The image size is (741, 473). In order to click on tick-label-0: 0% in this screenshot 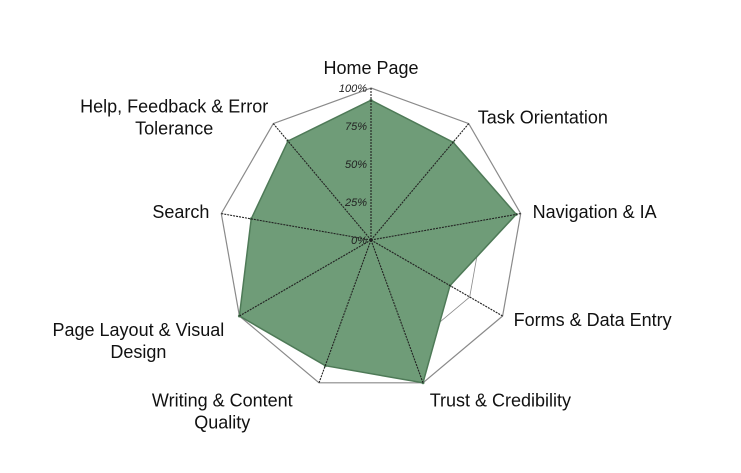, I will do `click(359, 241)`.